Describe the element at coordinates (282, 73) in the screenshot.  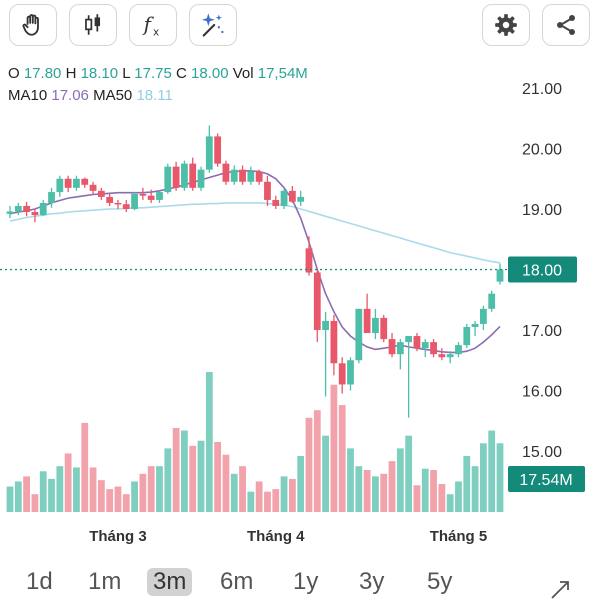
I see `volume-value: 17,54M` at that location.